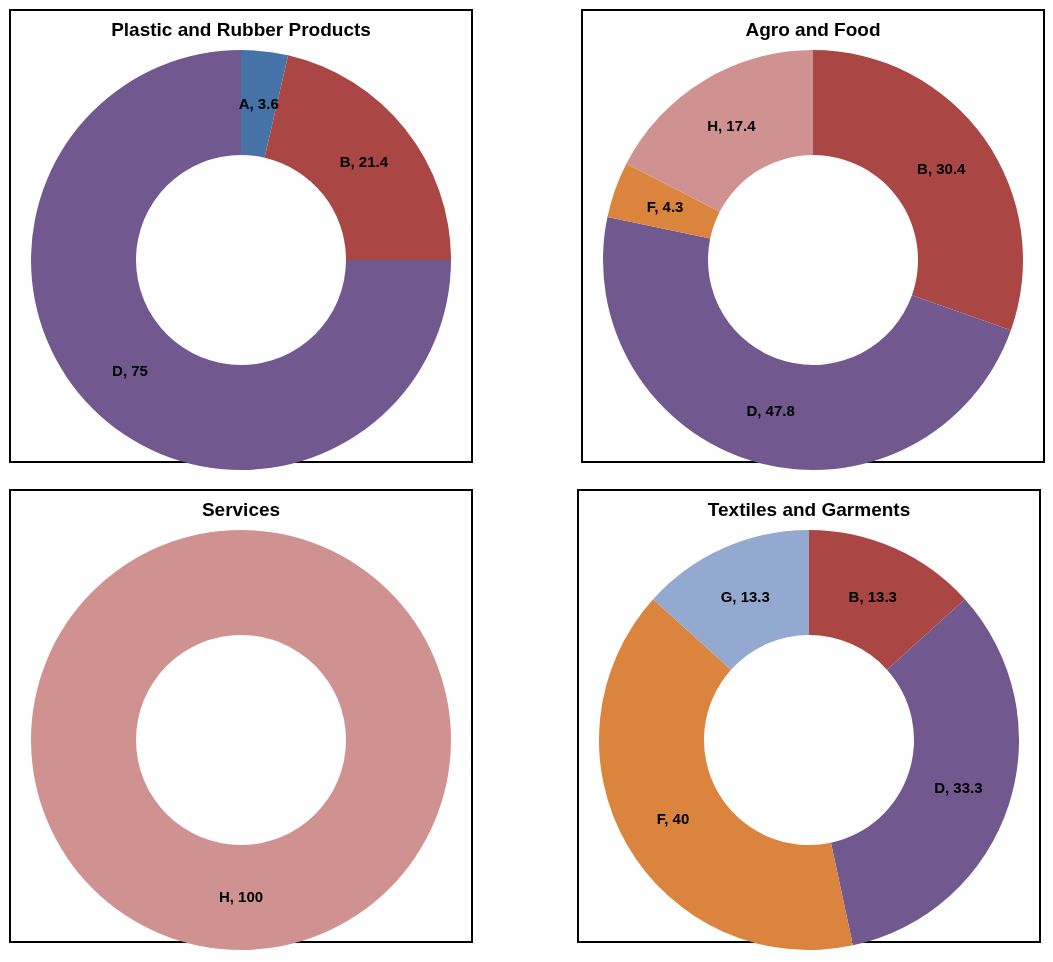 The image size is (1053, 962). I want to click on chart-title: Services, so click(241, 509).